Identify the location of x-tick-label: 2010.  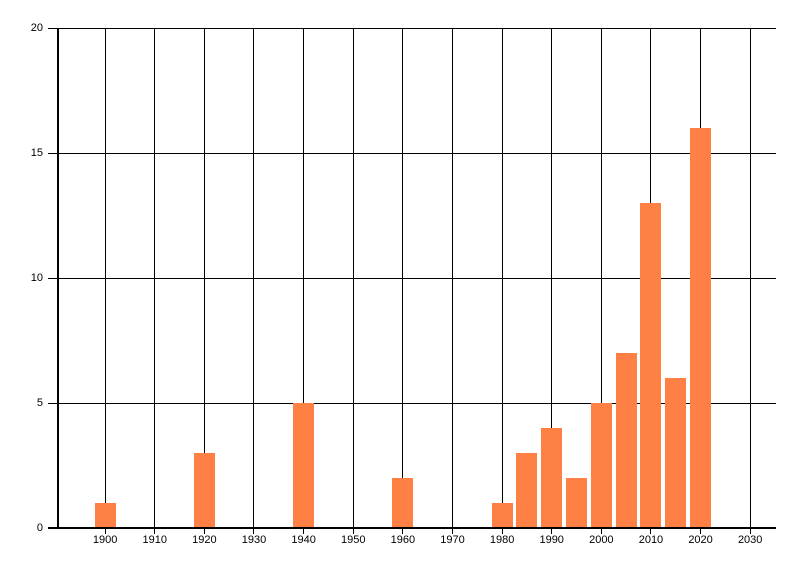
(651, 540).